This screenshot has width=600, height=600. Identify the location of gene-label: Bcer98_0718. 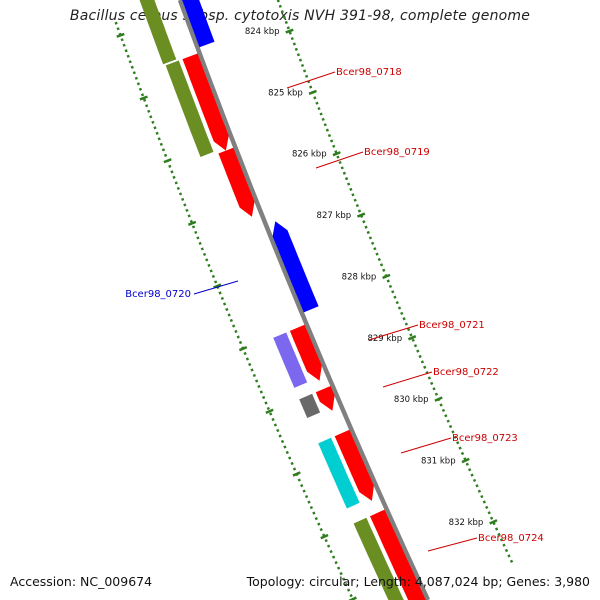
(369, 72).